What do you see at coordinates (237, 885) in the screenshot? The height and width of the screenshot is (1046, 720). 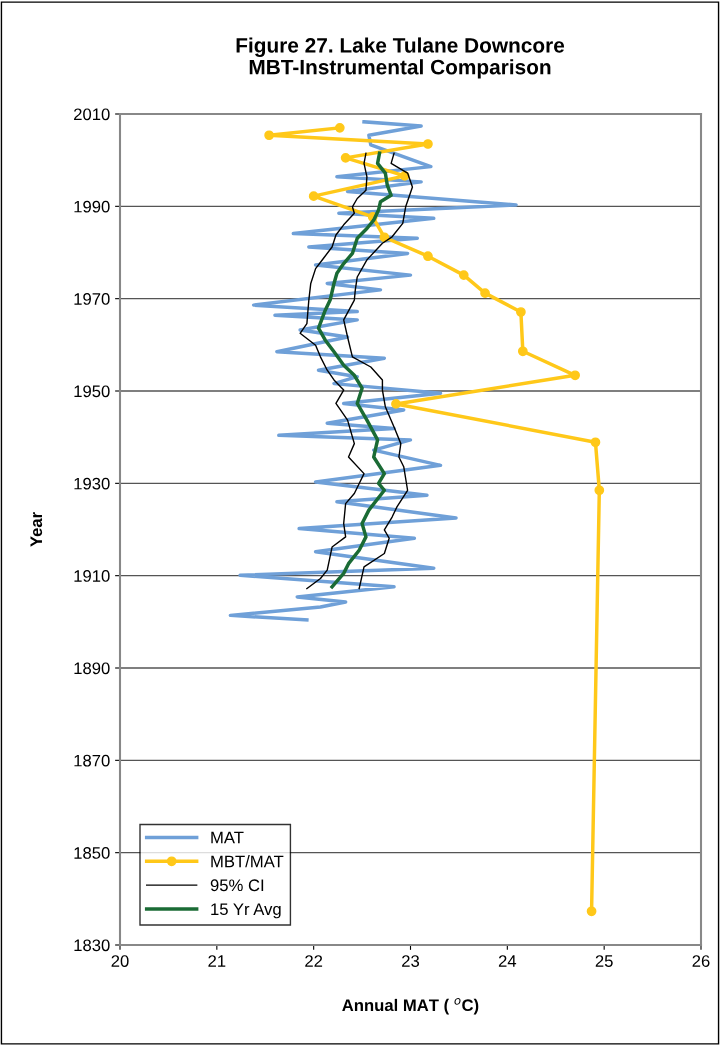 I see `legend-label: 95% CI` at bounding box center [237, 885].